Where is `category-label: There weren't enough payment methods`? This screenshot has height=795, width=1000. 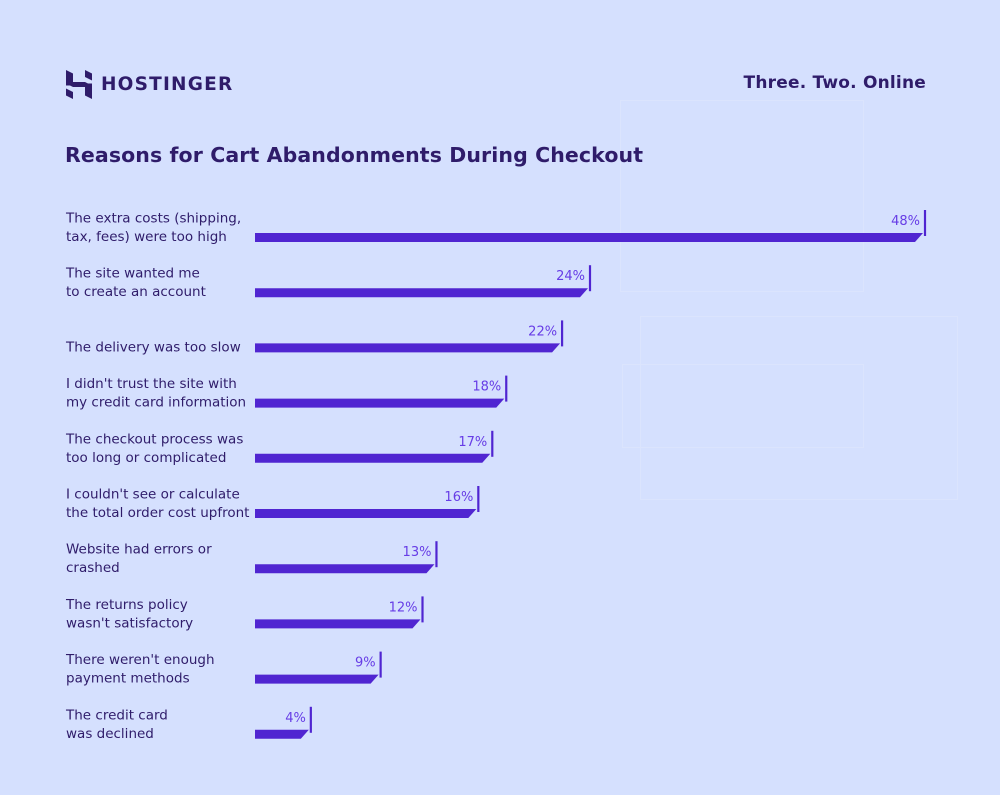
category-label: There weren't enough payment methods is located at coordinates (140, 669).